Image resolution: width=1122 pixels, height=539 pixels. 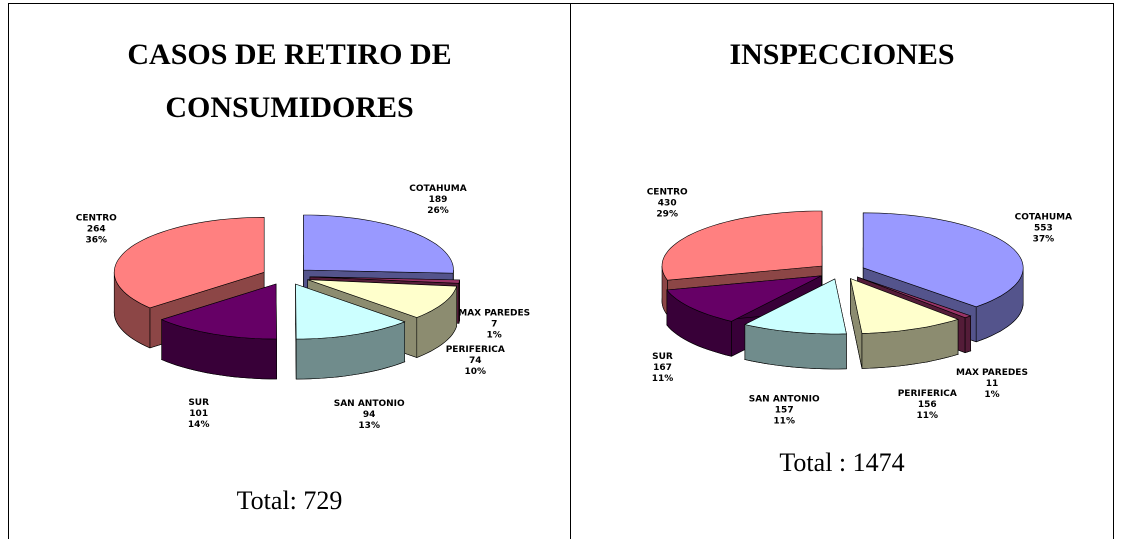 What do you see at coordinates (842, 462) in the screenshot?
I see `total: Total : 1474` at bounding box center [842, 462].